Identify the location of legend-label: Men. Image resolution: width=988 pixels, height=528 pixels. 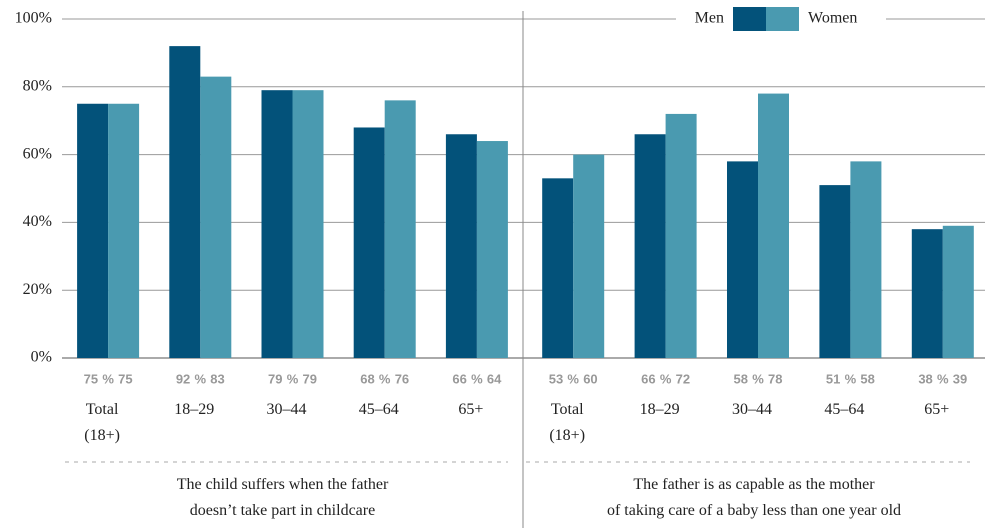
(709, 18).